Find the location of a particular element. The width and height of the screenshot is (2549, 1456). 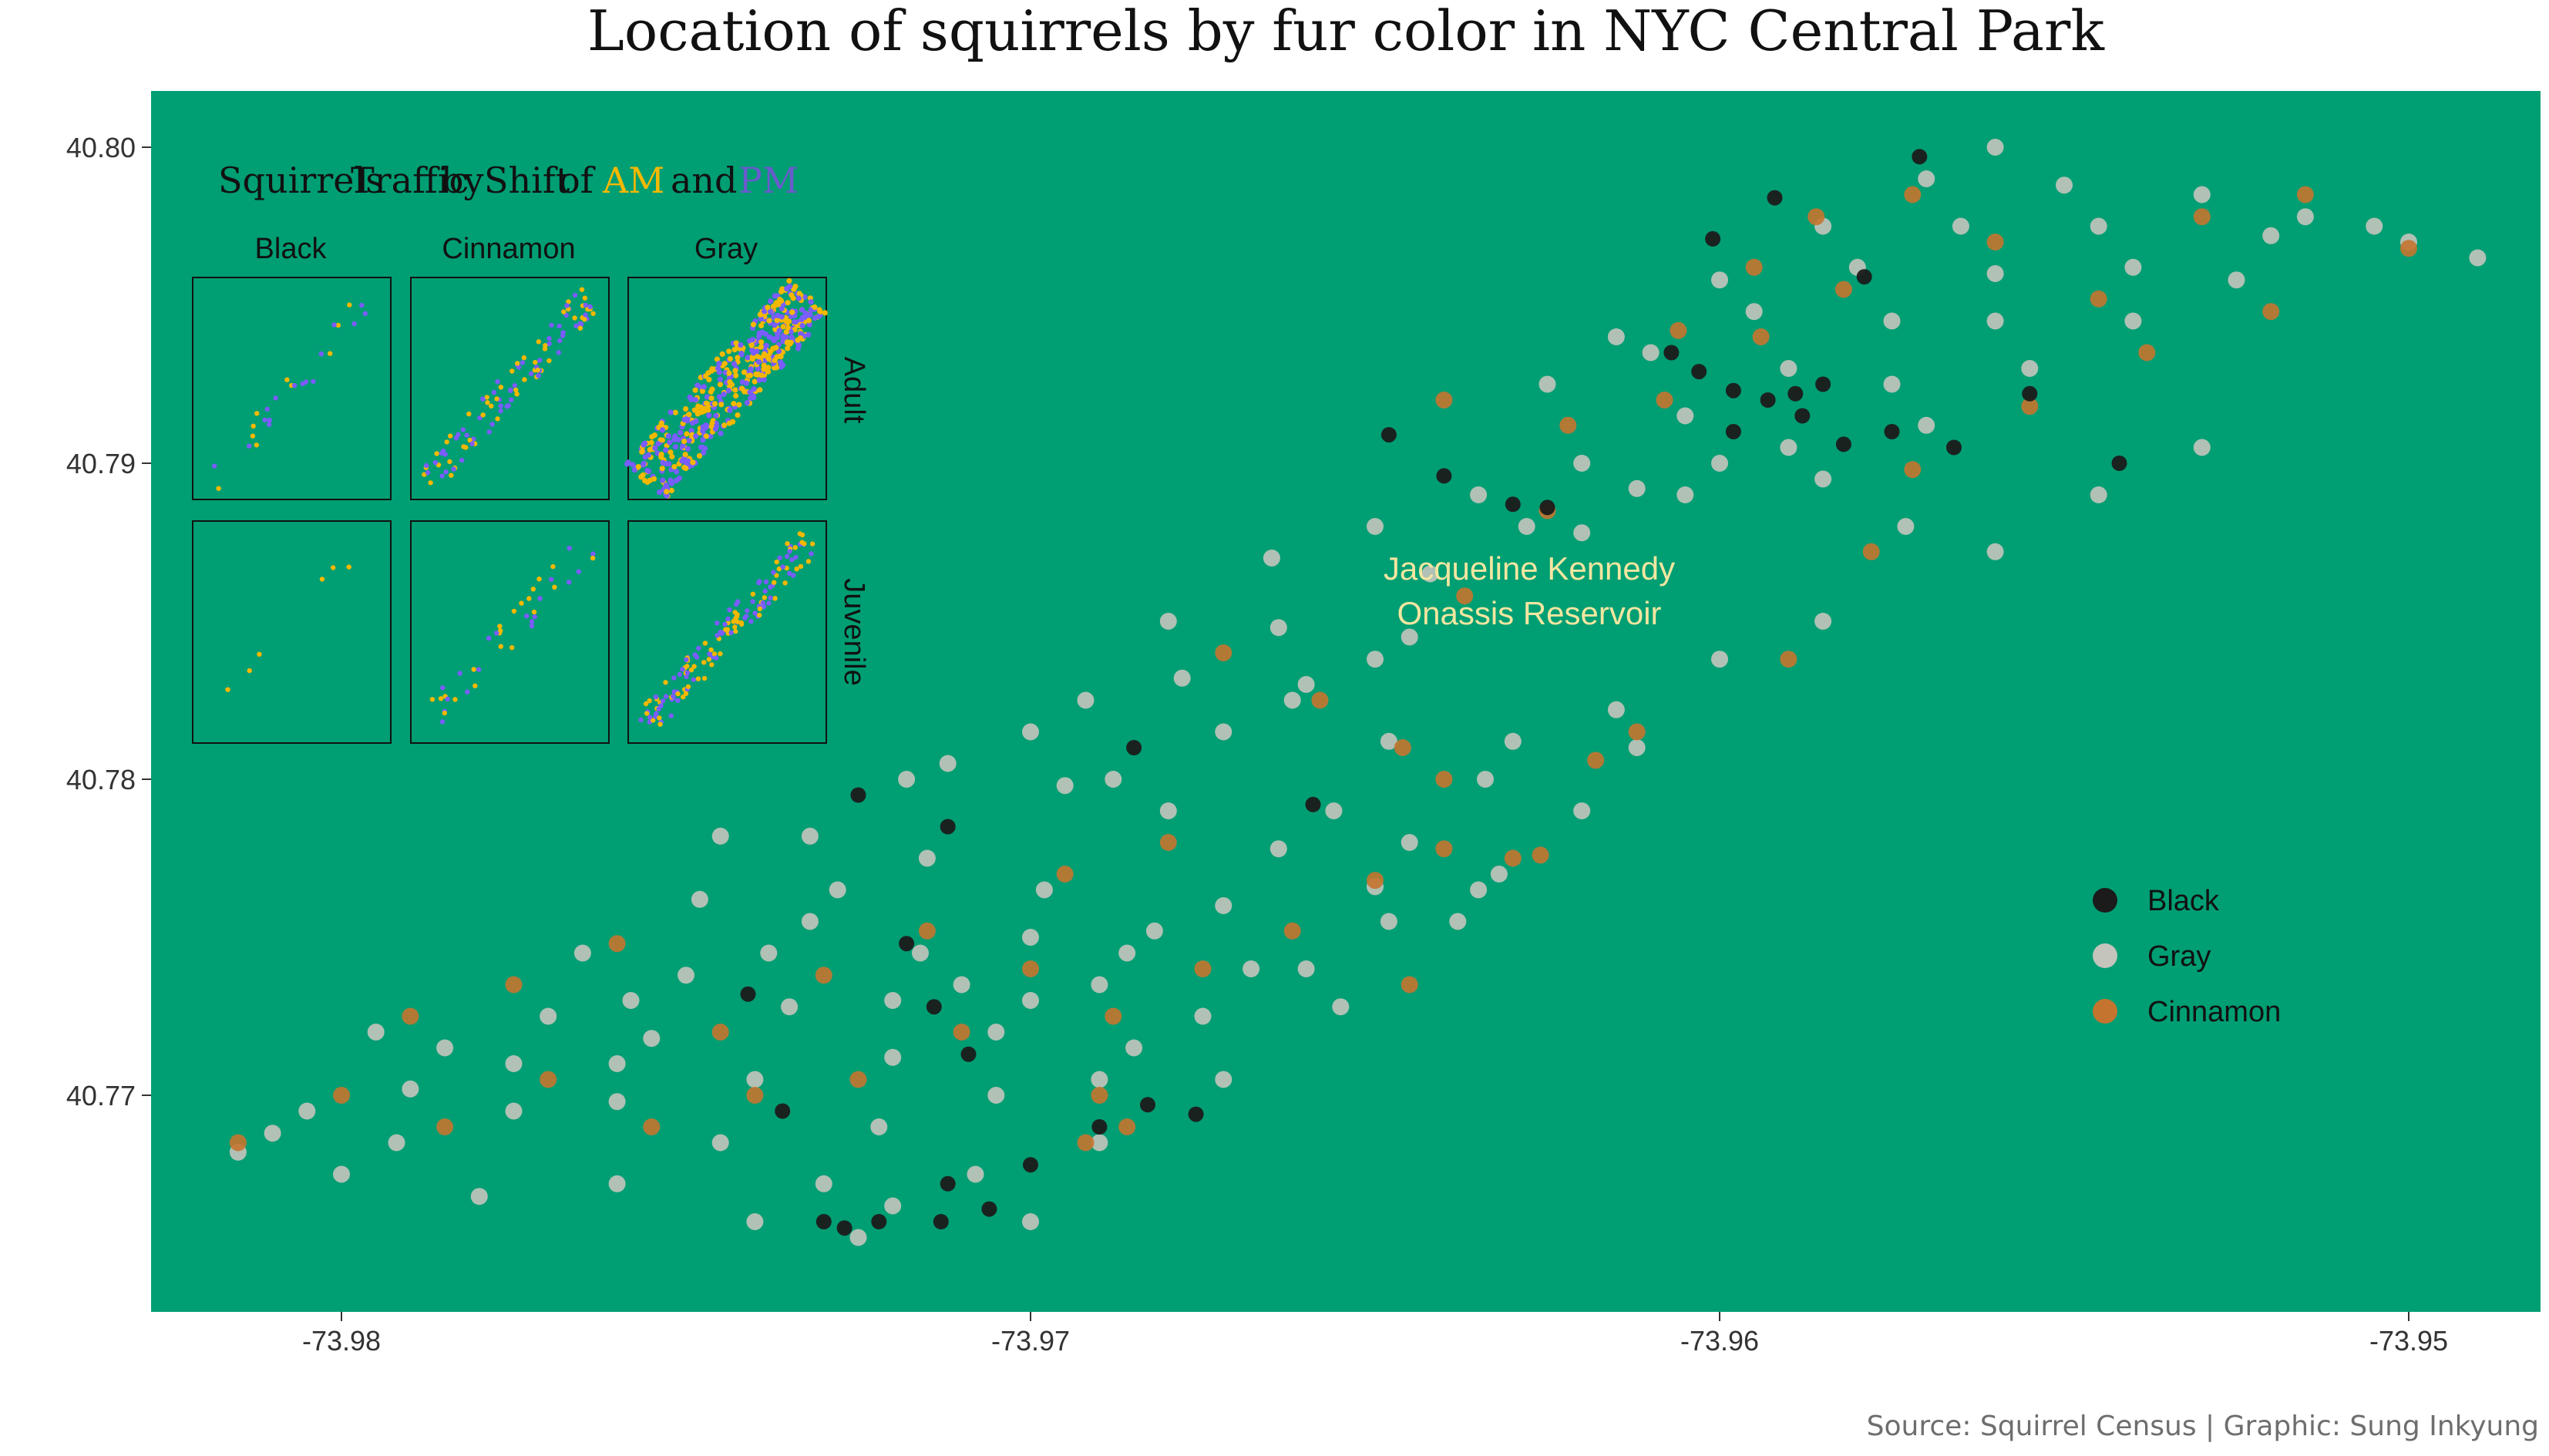

inset-title-word-shift: Shift is located at coordinates (527, 180).